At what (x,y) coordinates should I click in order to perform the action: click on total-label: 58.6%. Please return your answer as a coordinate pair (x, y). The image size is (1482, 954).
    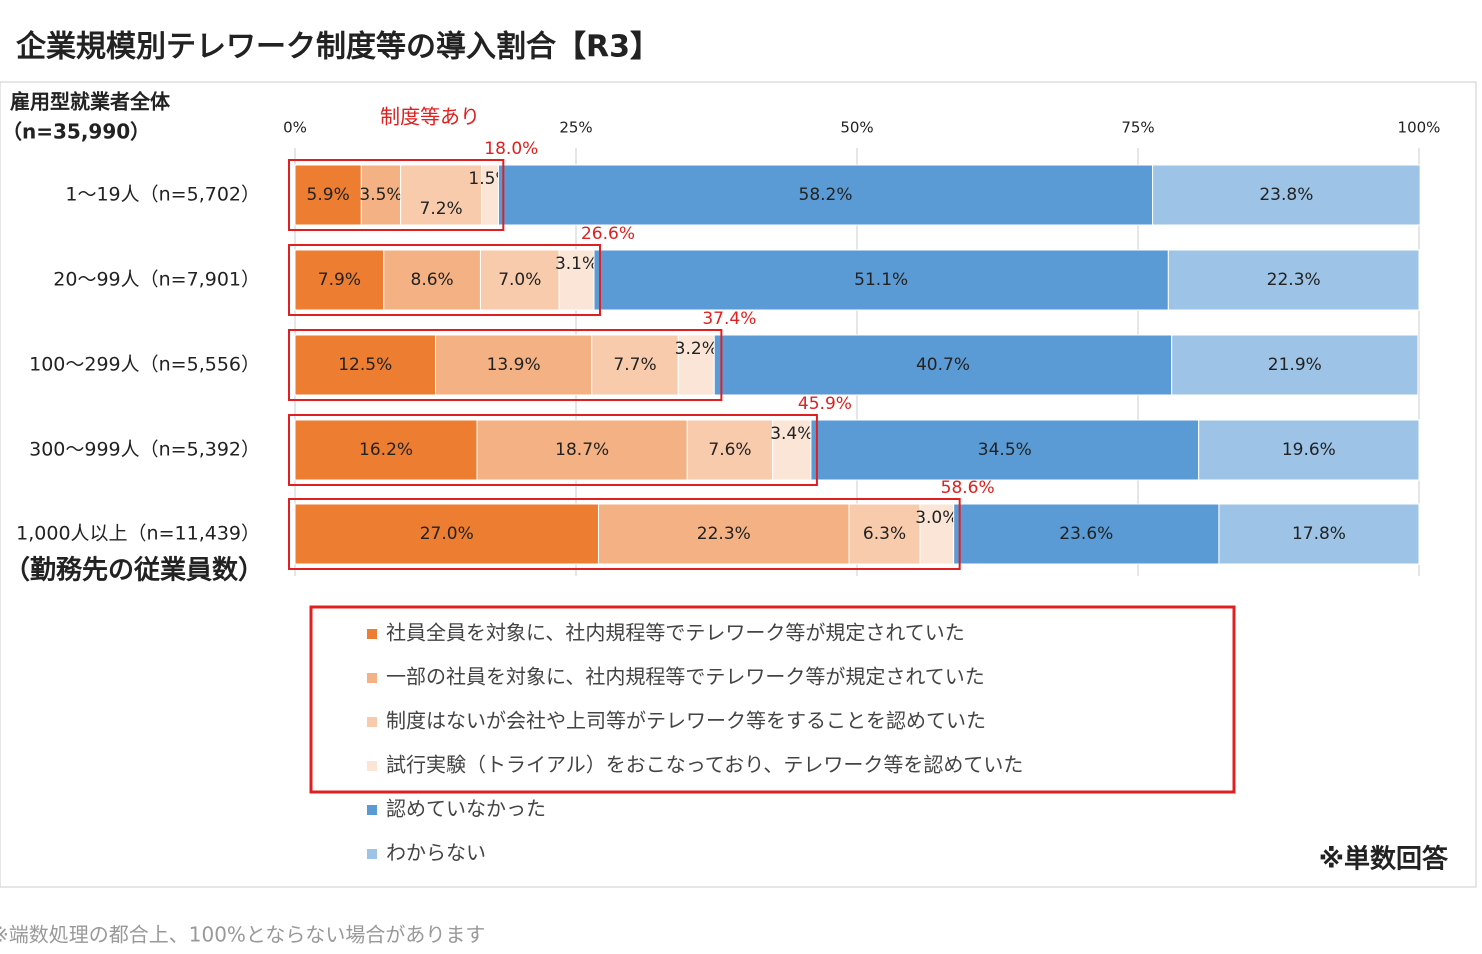
    Looking at the image, I should click on (968, 488).